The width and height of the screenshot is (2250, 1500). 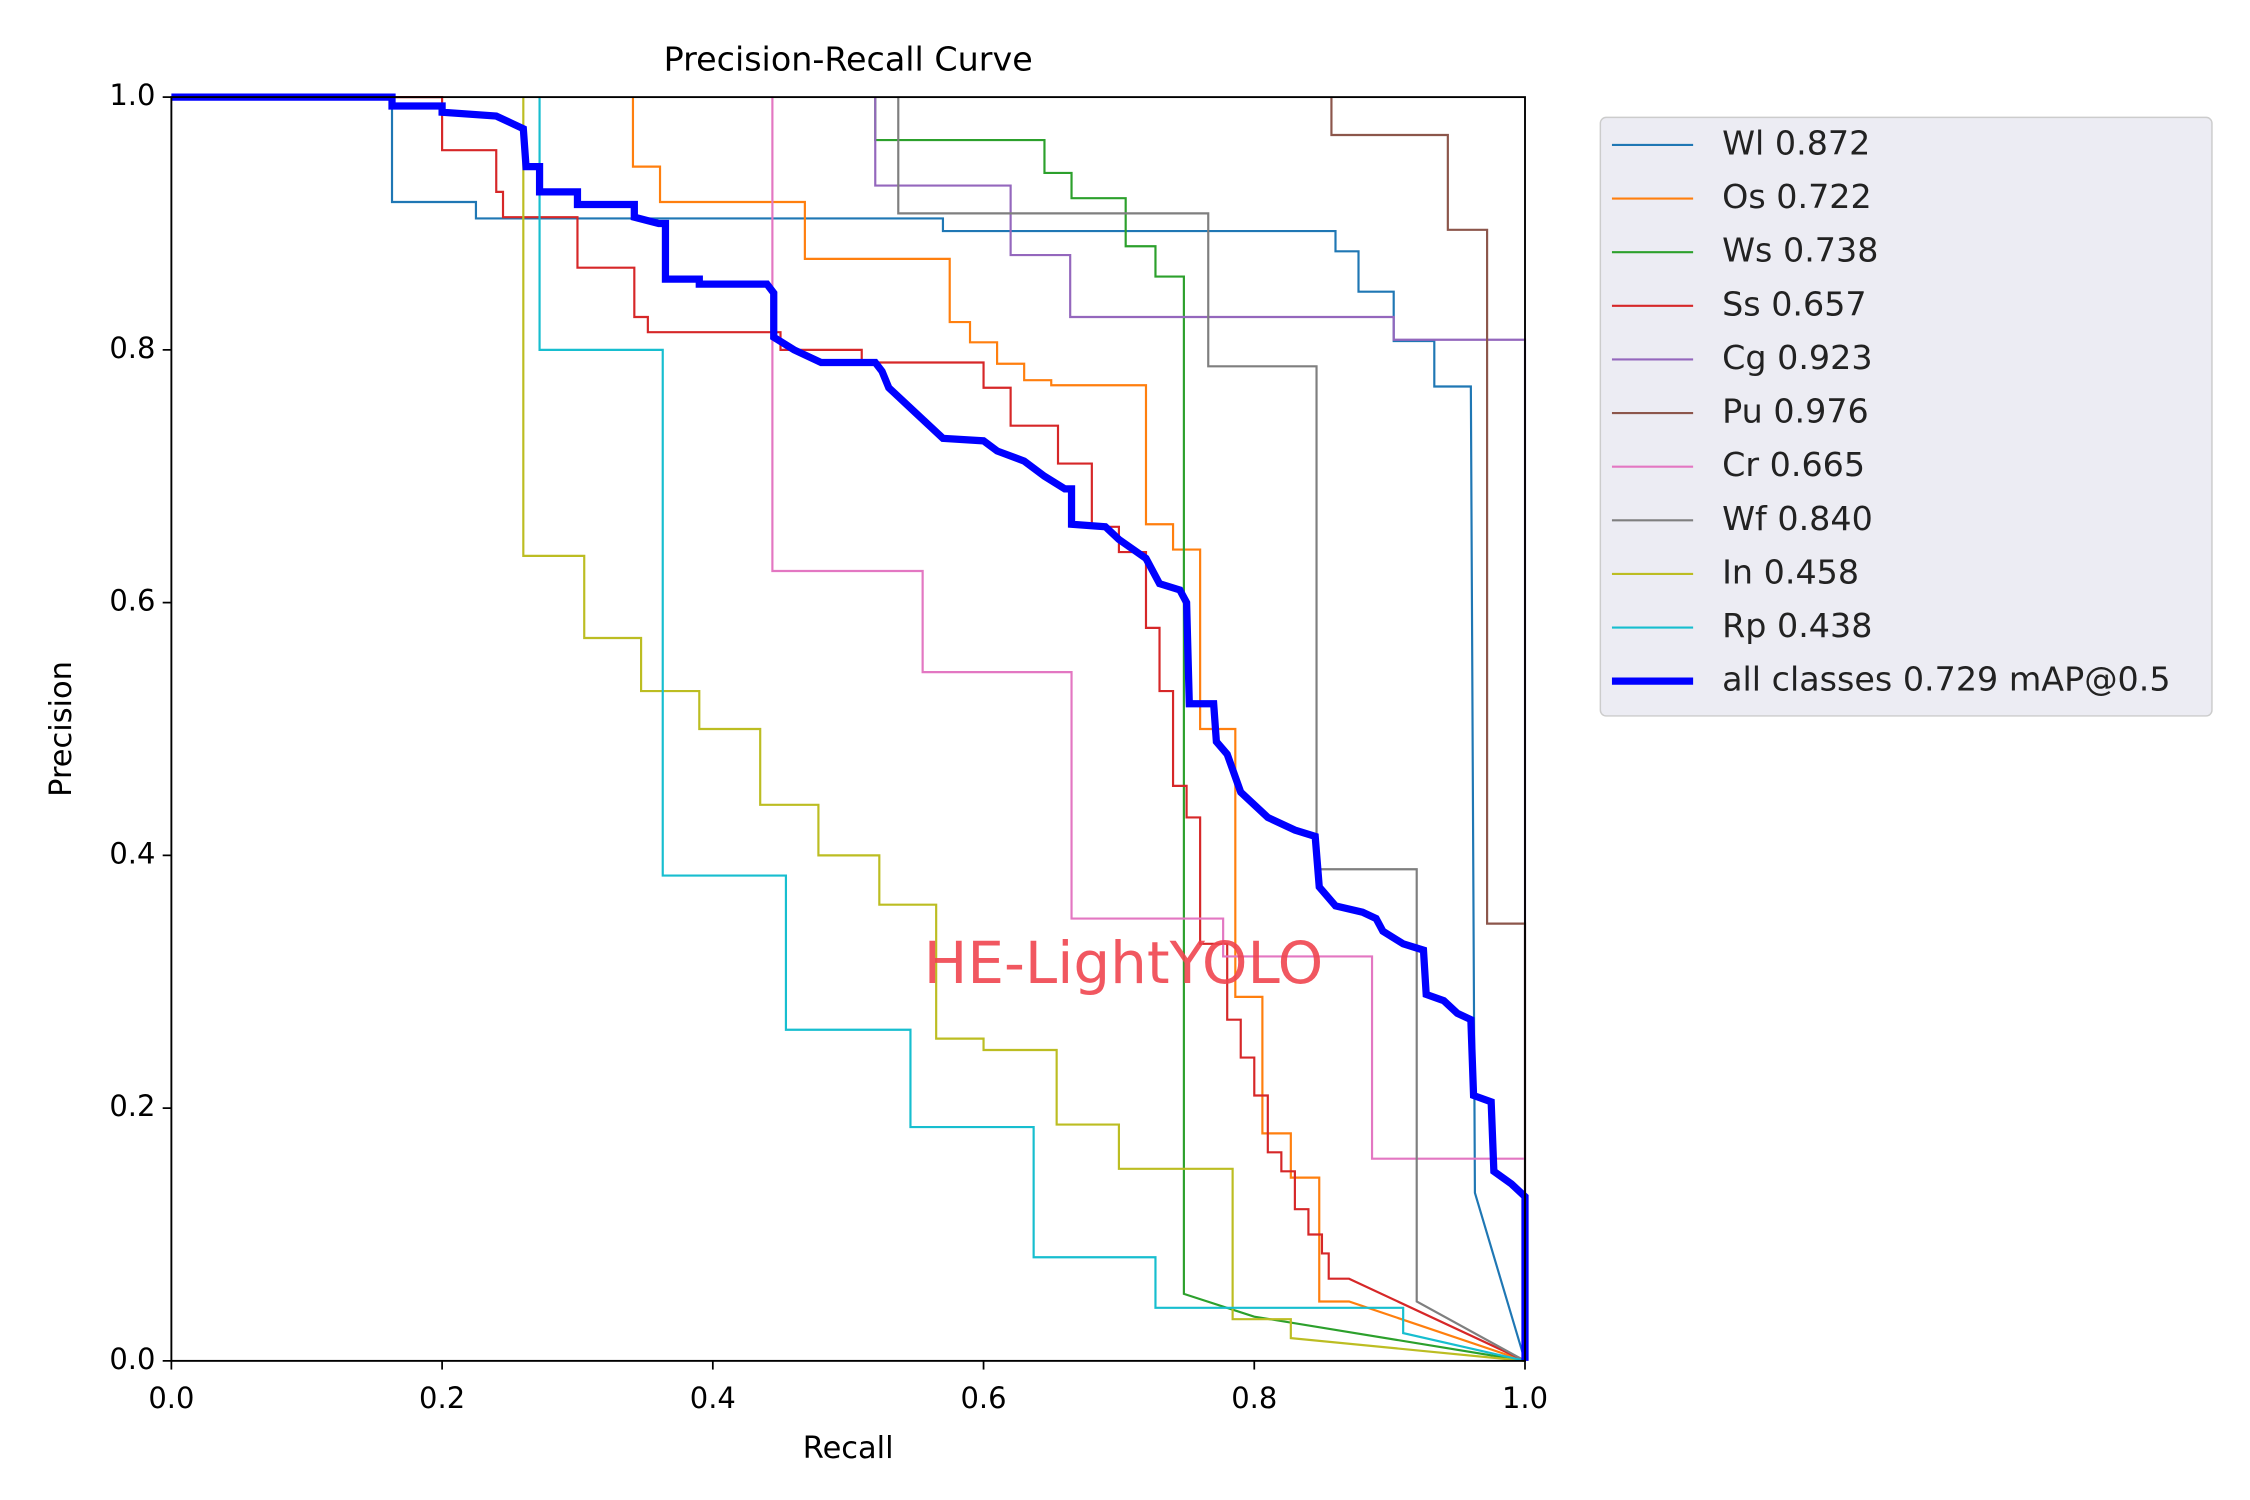 What do you see at coordinates (61, 729) in the screenshot?
I see `y-axis-label: Precision` at bounding box center [61, 729].